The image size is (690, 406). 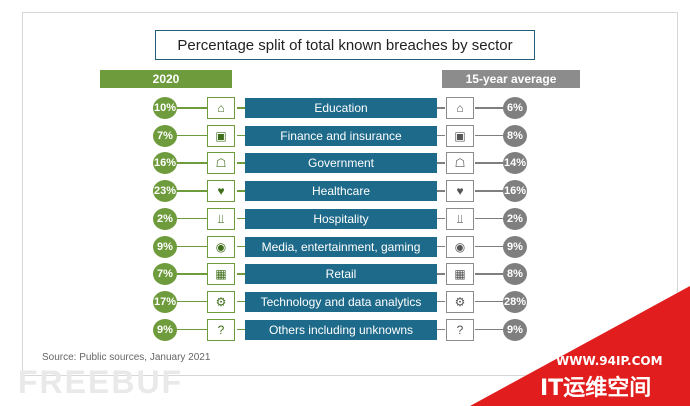 I want to click on value-2020: 17%, so click(x=165, y=301).